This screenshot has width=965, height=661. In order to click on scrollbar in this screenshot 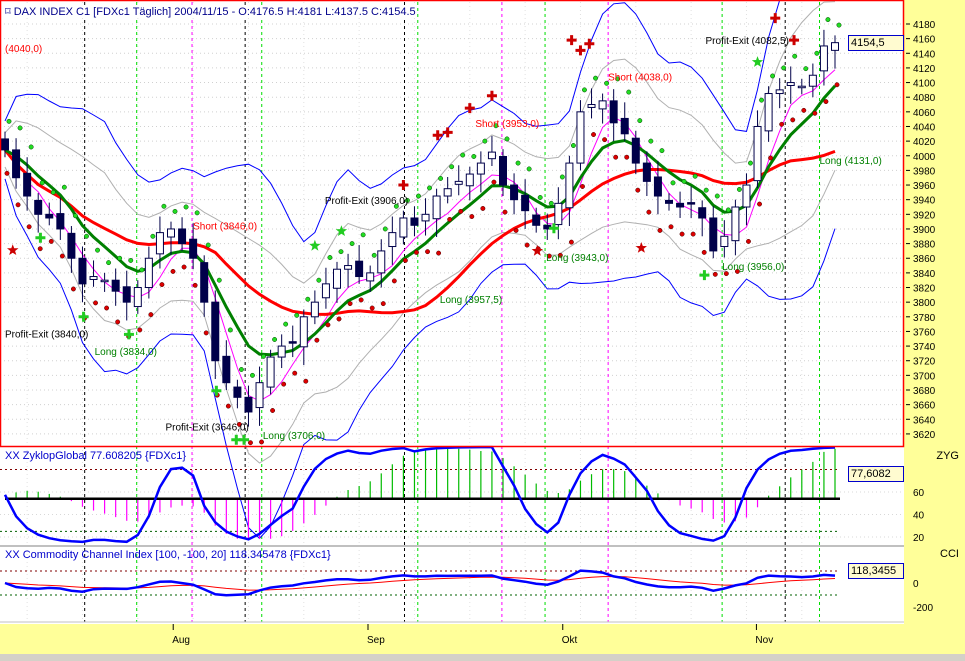, I will do `click(482, 657)`.